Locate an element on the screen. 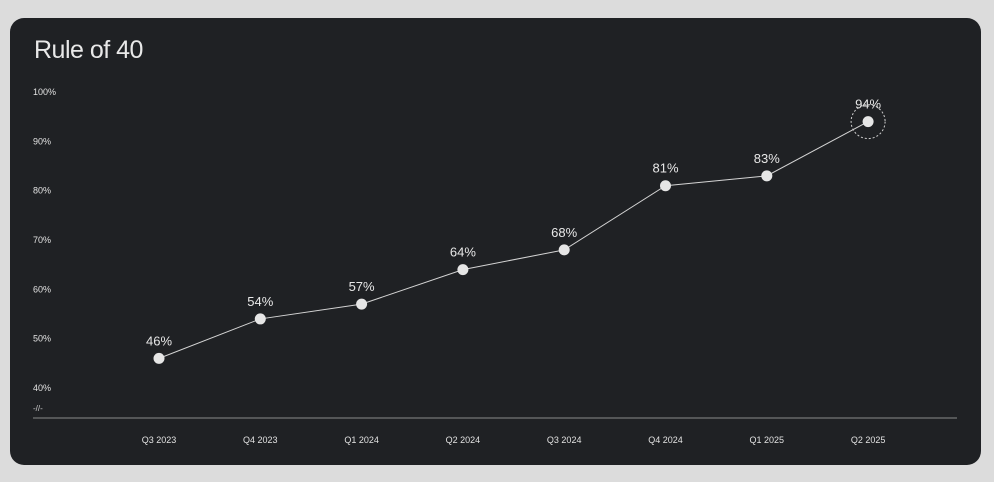 This screenshot has width=994, height=482. data-label: 68% is located at coordinates (564, 232).